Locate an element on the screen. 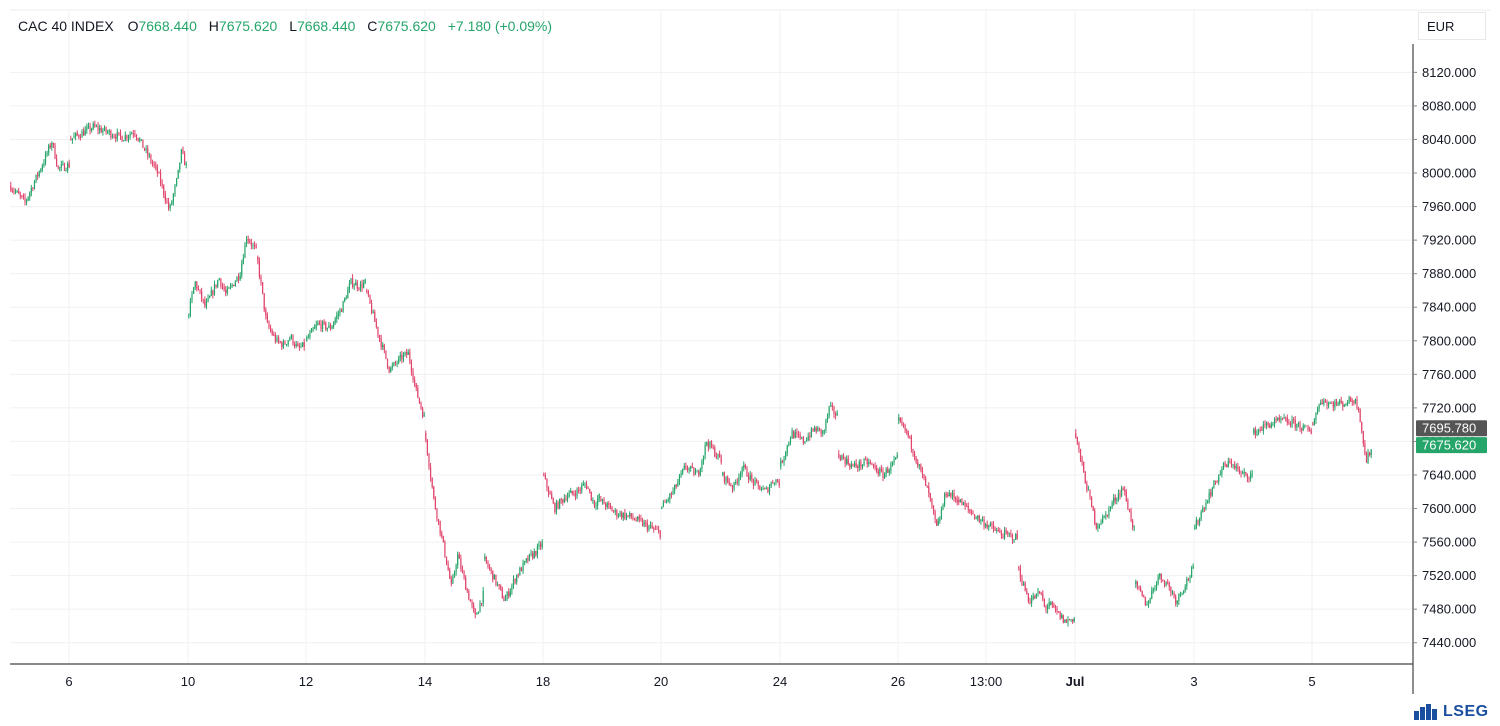 The image size is (1500, 726). y-tick-label: 7760.000 is located at coordinates (1449, 374).